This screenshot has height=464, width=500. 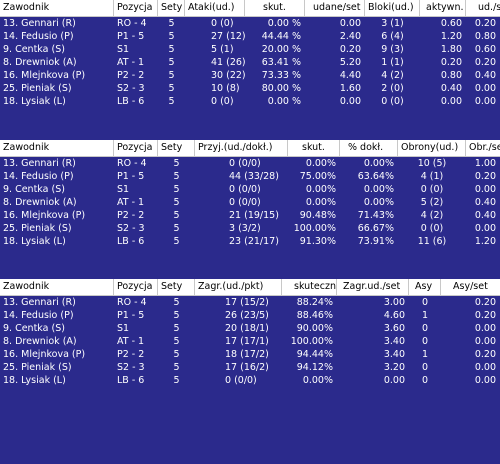 I want to click on col-header-success-per-set: udane/set, so click(x=335, y=8).